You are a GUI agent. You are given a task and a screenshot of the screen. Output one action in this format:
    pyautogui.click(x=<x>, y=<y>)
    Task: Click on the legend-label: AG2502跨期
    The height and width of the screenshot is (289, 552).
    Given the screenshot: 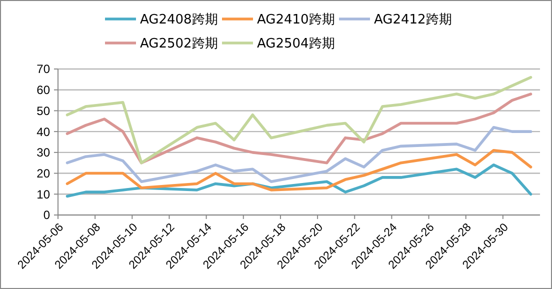 What is the action you would take?
    pyautogui.click(x=179, y=44)
    